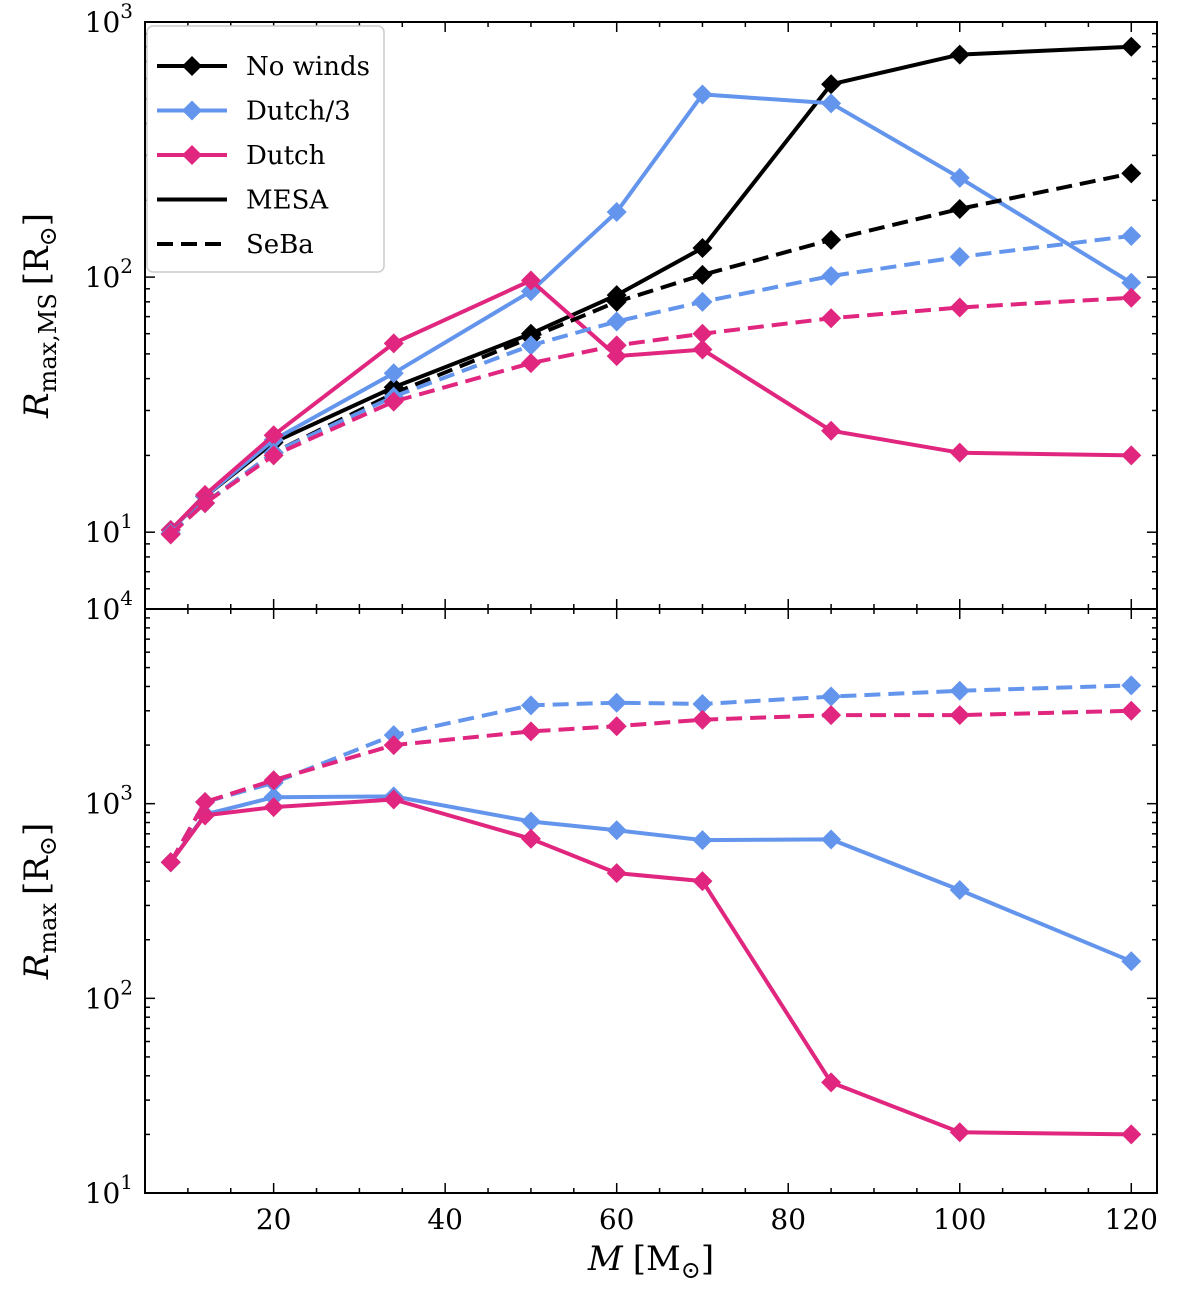  Describe the element at coordinates (650, 1261) in the screenshot. I see `x-axis-label: M [M⊙]` at that location.